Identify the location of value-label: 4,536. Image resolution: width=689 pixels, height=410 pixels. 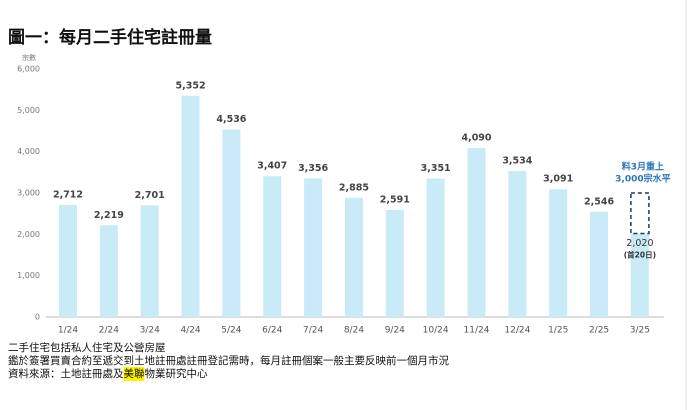
(231, 119).